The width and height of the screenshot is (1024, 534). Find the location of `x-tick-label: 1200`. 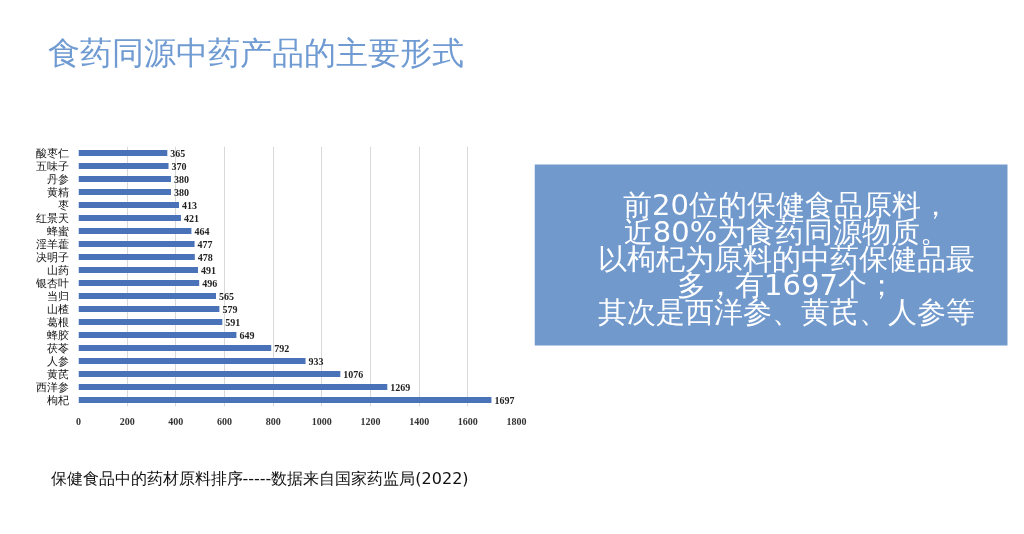

x-tick-label: 1200 is located at coordinates (370, 421).